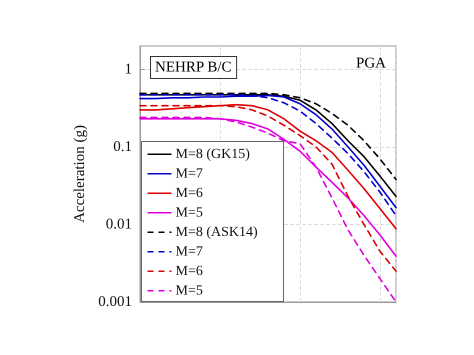 The width and height of the screenshot is (474, 355). I want to click on annotation: PGA, so click(371, 64).